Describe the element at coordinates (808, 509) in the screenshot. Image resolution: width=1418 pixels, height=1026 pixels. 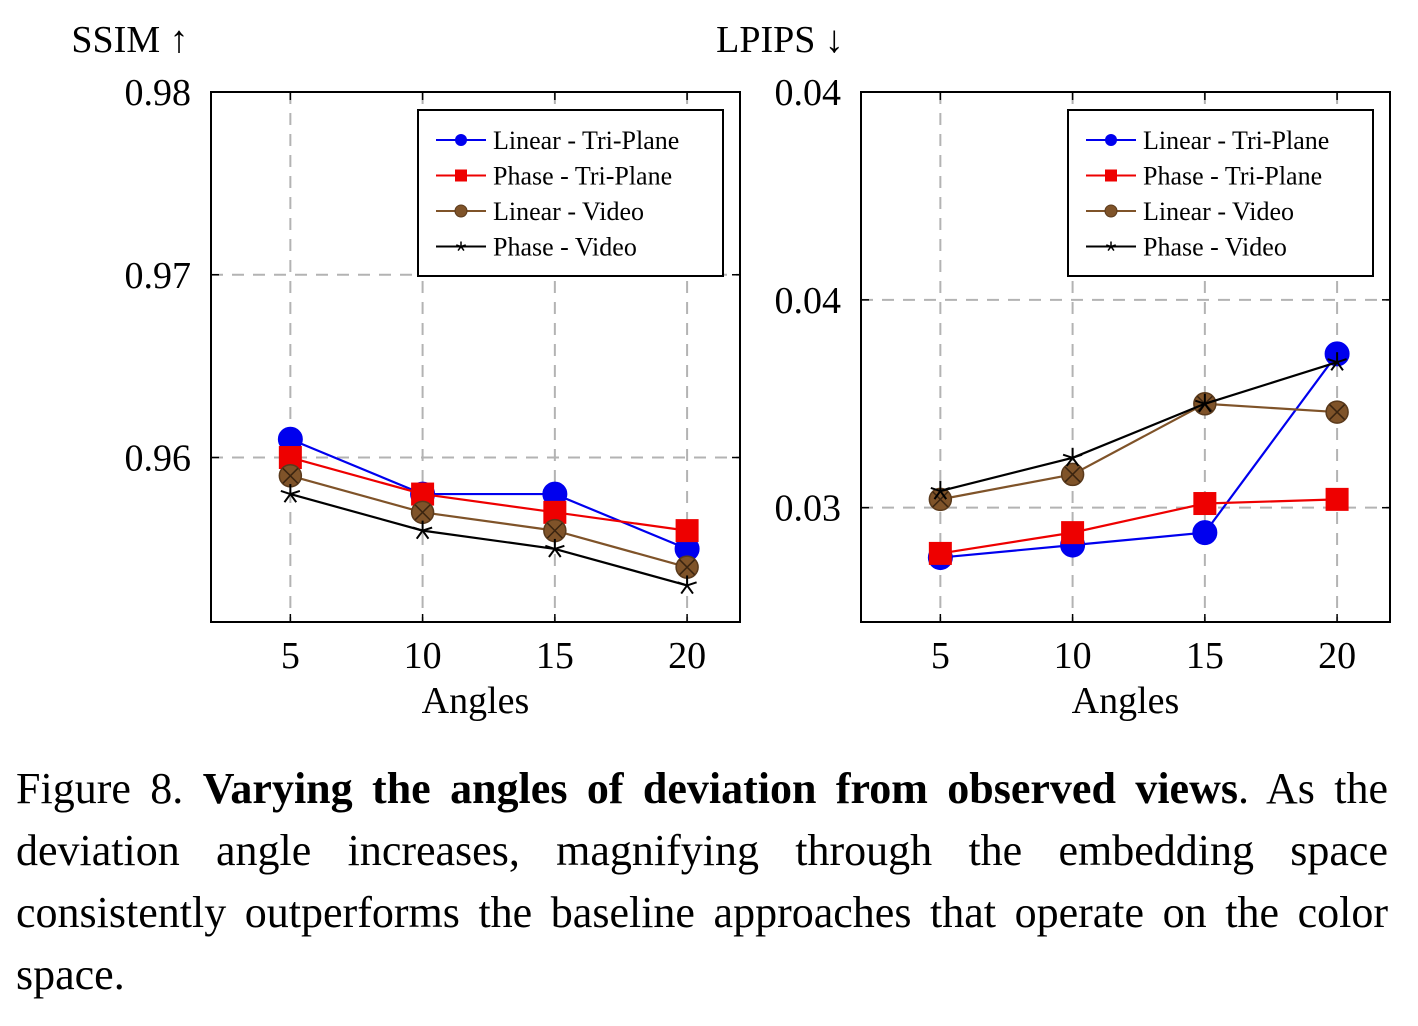
I see `lpips-y-tick-label: 0.03` at that location.